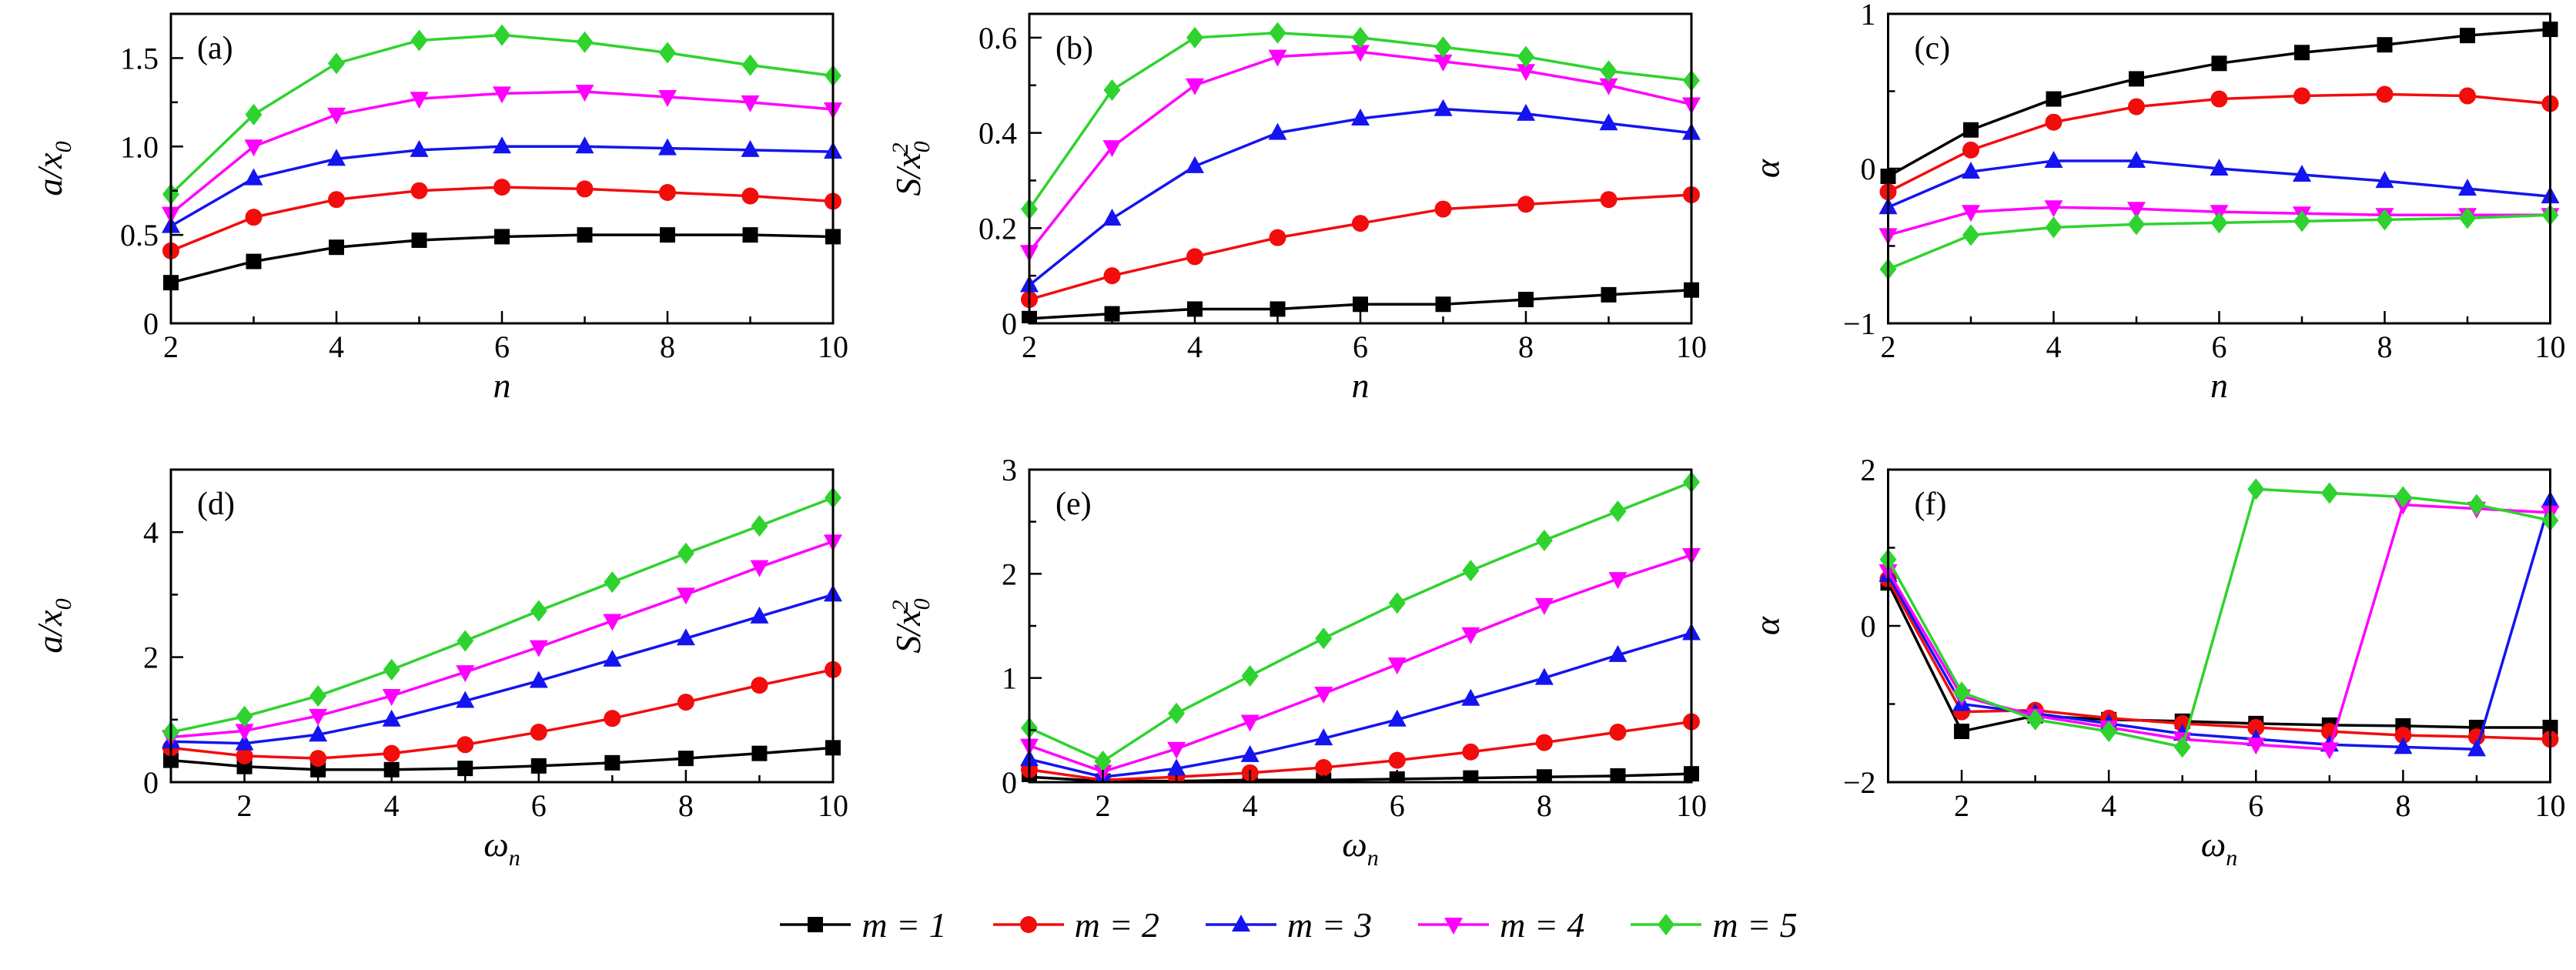 Image resolution: width=2576 pixels, height=970 pixels. Describe the element at coordinates (1360, 665) in the screenshot. I see `series-m4` at that location.